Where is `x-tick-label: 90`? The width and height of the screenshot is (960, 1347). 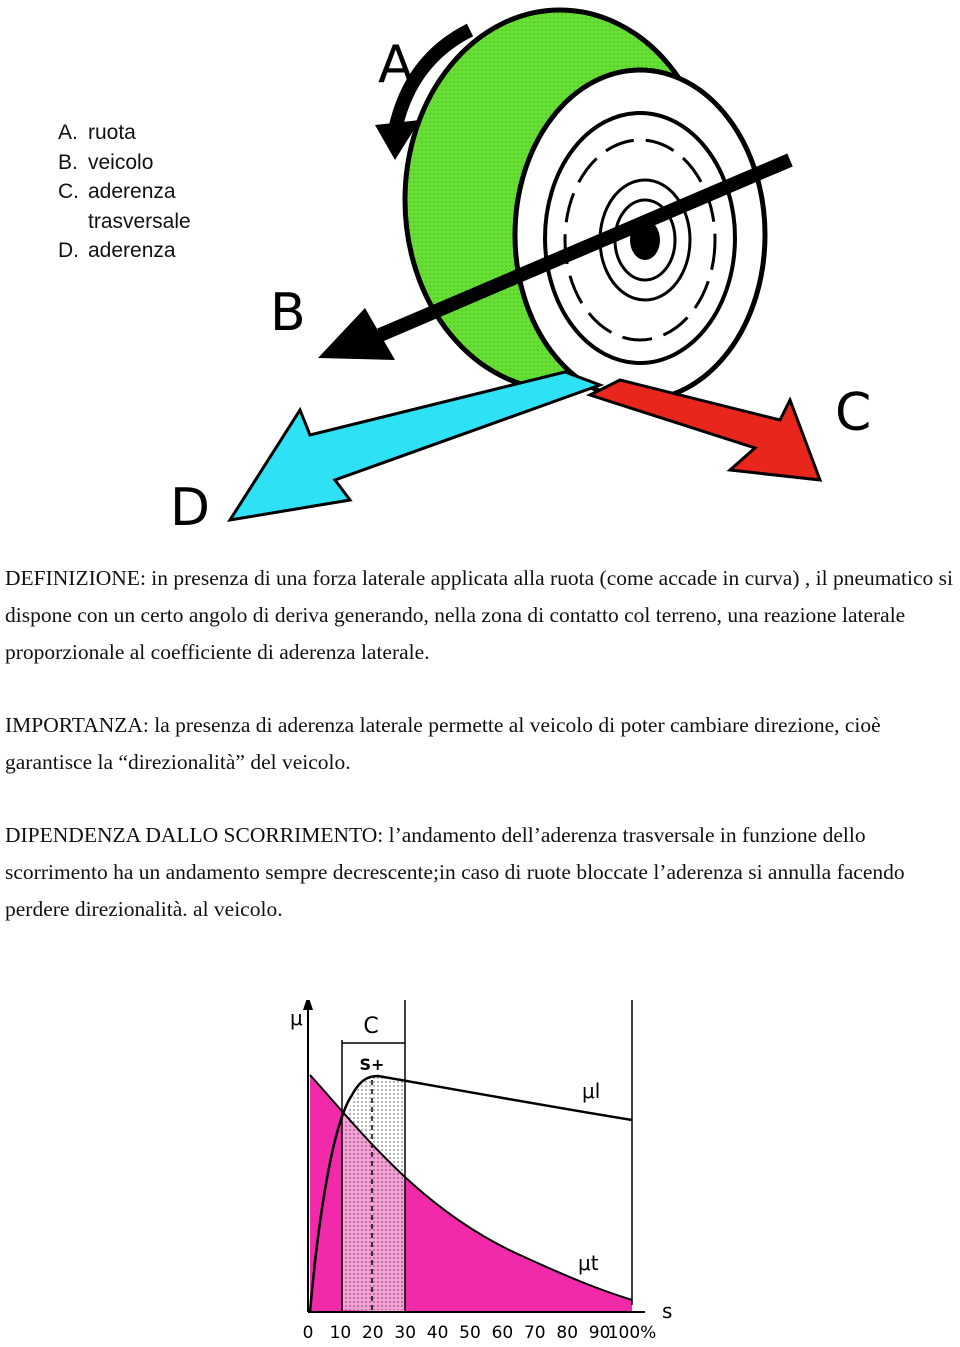
x-tick-label: 90 is located at coordinates (600, 1333).